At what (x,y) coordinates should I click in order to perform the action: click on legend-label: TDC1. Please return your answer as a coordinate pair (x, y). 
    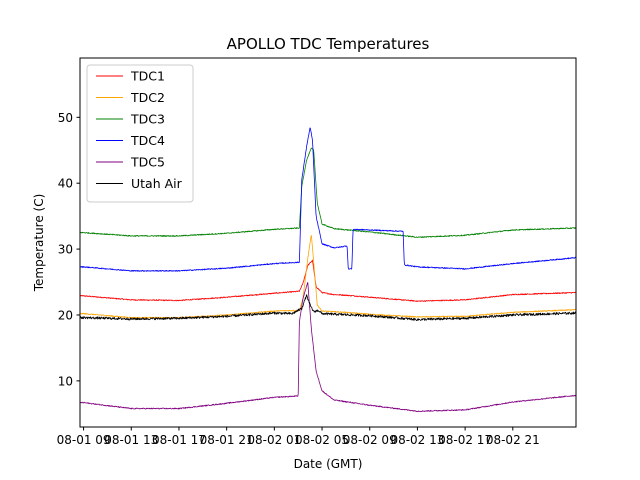
    Looking at the image, I should click on (147, 76).